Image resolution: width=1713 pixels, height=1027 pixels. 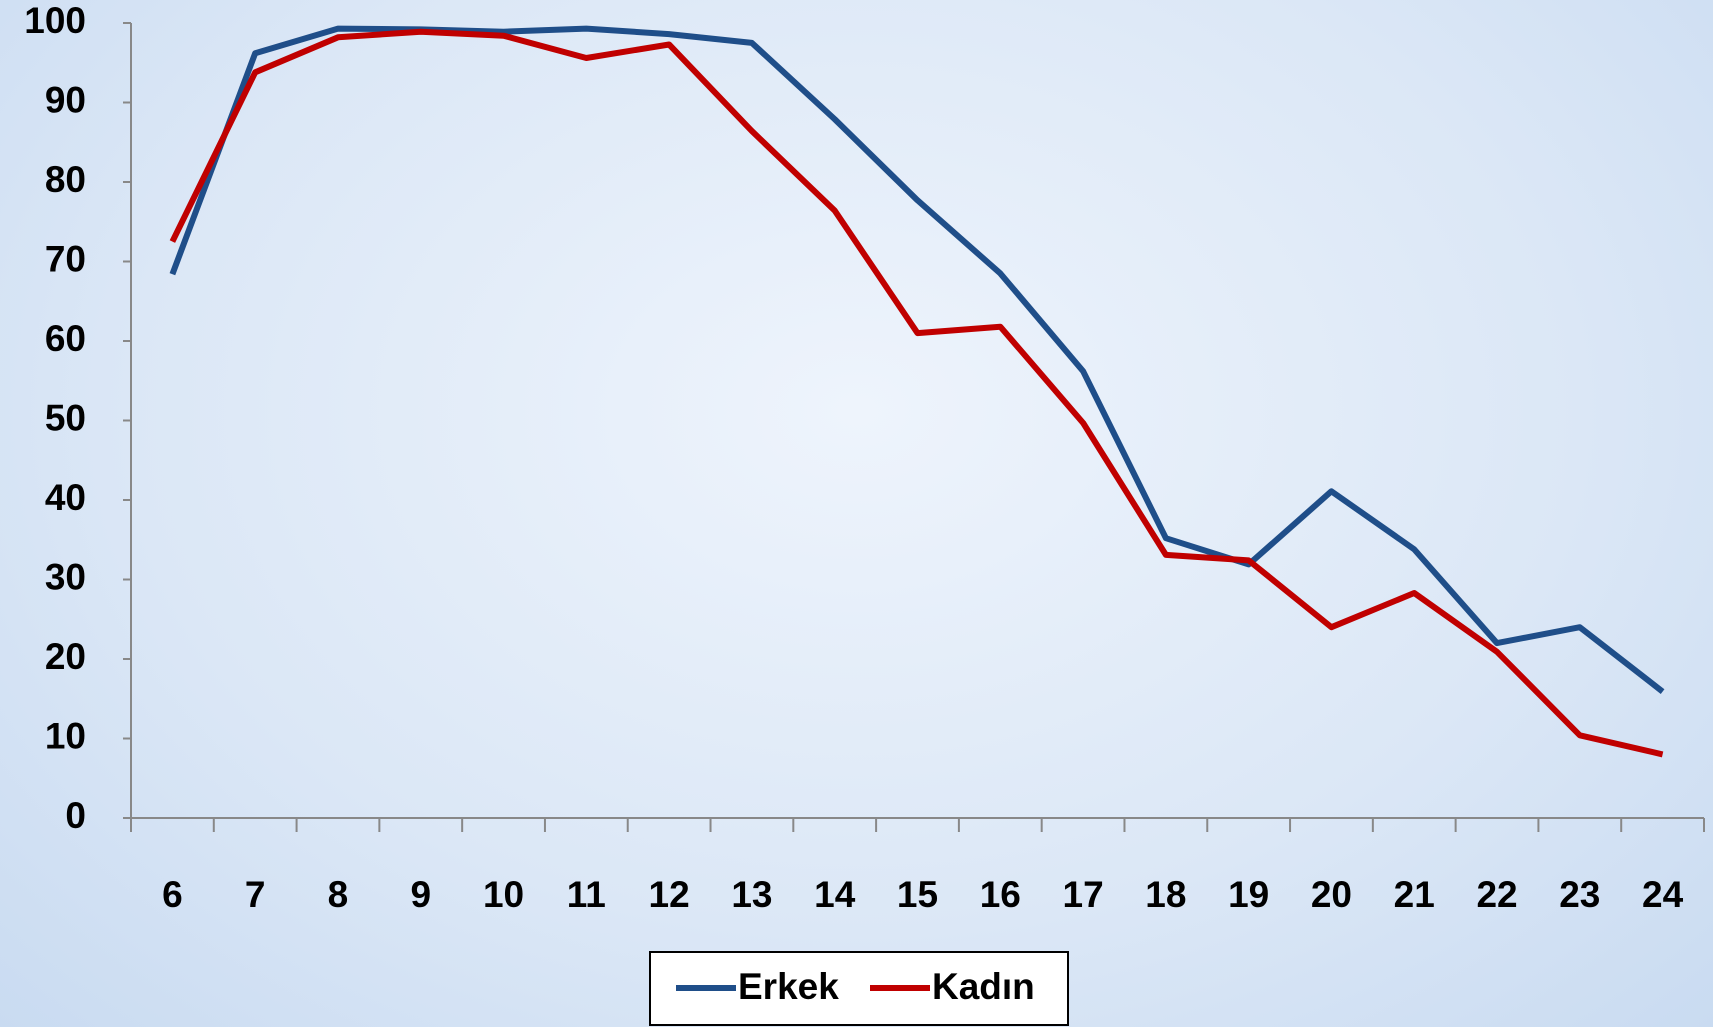 What do you see at coordinates (65, 735) in the screenshot?
I see `y-tick-label: 10` at bounding box center [65, 735].